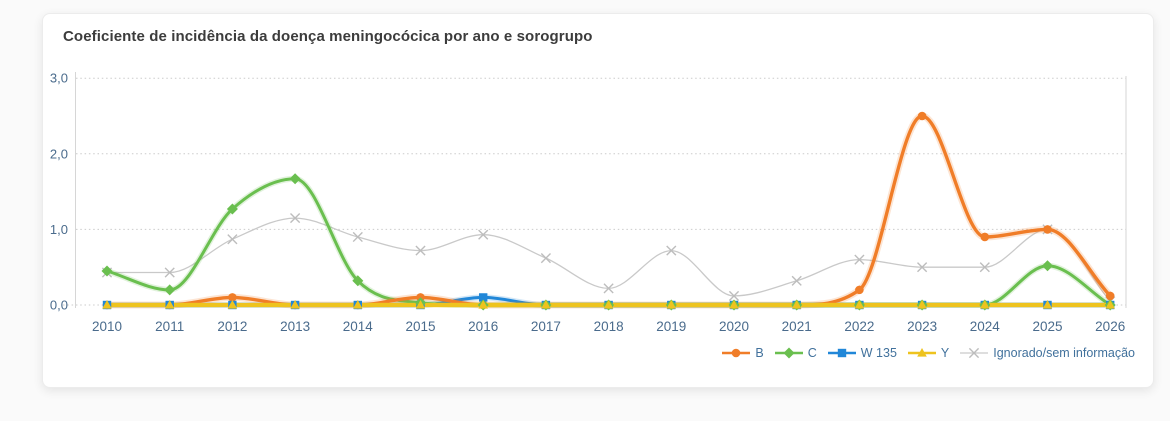 This screenshot has width=1170, height=421. What do you see at coordinates (945, 352) in the screenshot?
I see `legend-item-label: Y` at bounding box center [945, 352].